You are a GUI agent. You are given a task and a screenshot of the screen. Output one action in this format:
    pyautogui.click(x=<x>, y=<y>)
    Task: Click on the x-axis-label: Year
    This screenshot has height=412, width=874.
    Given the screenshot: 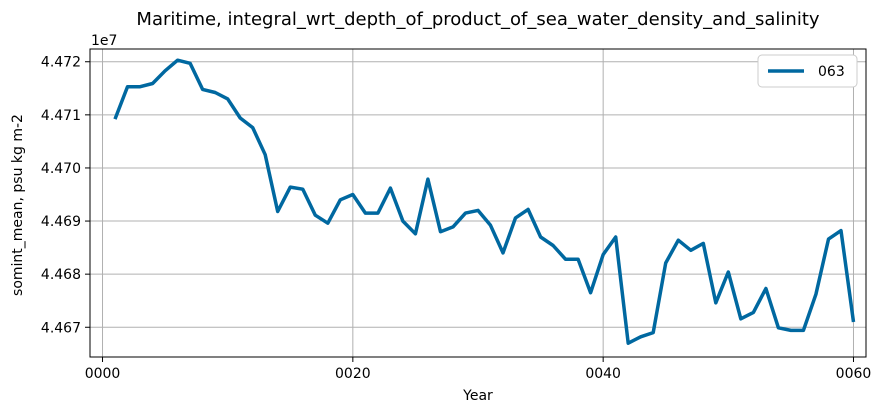 What is the action you would take?
    pyautogui.click(x=477, y=396)
    